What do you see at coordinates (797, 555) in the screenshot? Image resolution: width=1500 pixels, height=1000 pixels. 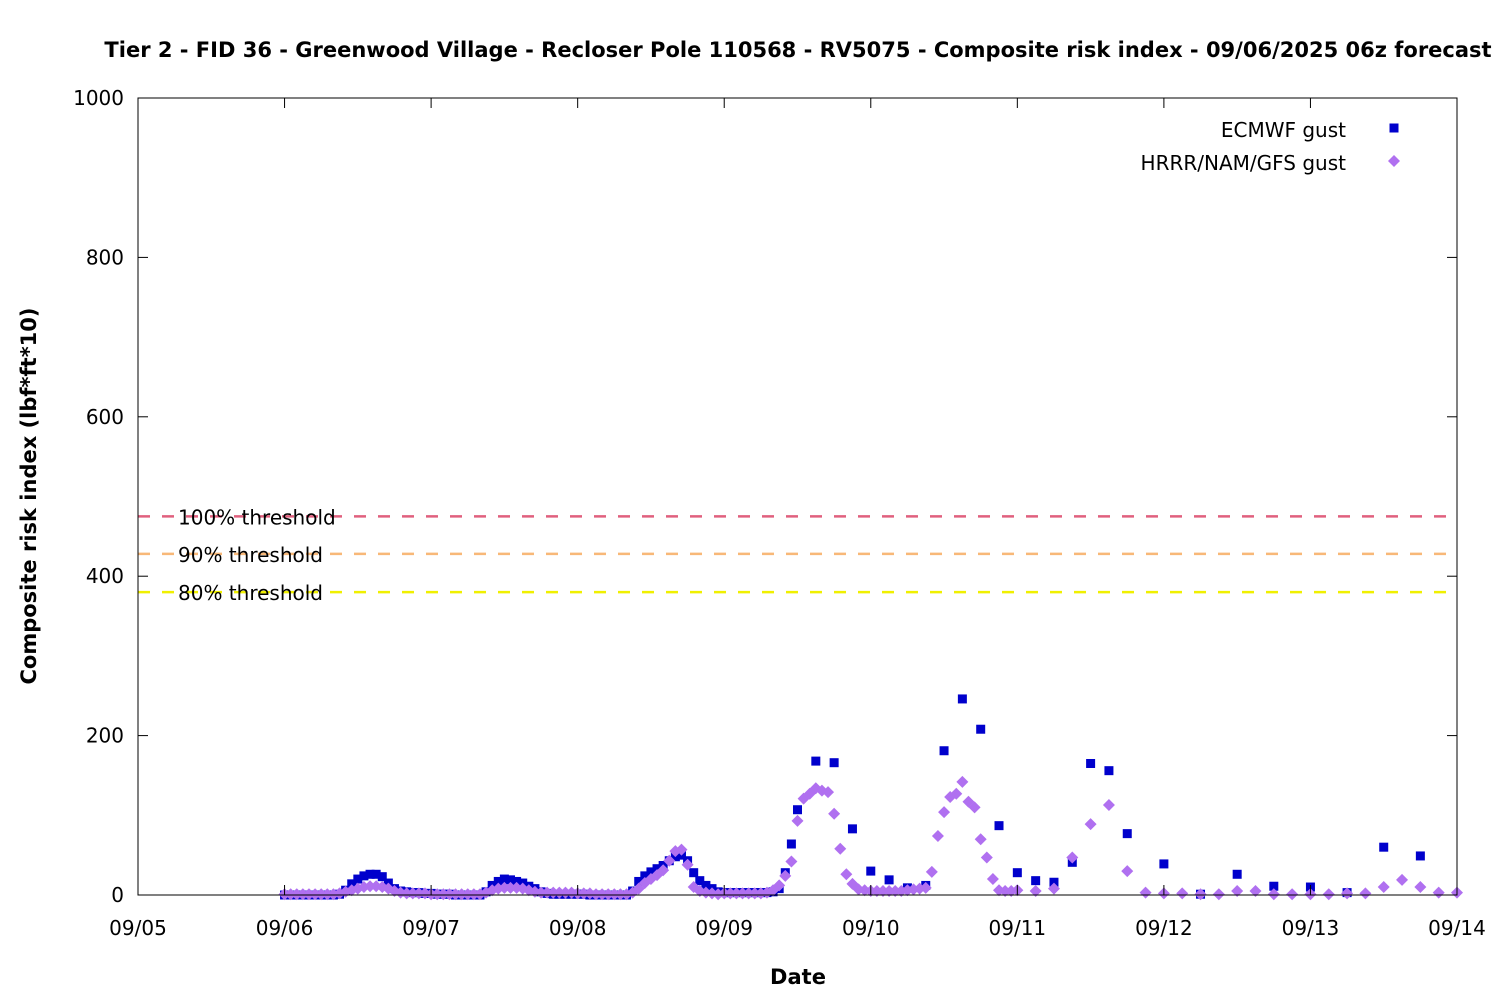 I see `threshold-lines: 100% threshold 90% threshold 80% threshold` at bounding box center [797, 555].